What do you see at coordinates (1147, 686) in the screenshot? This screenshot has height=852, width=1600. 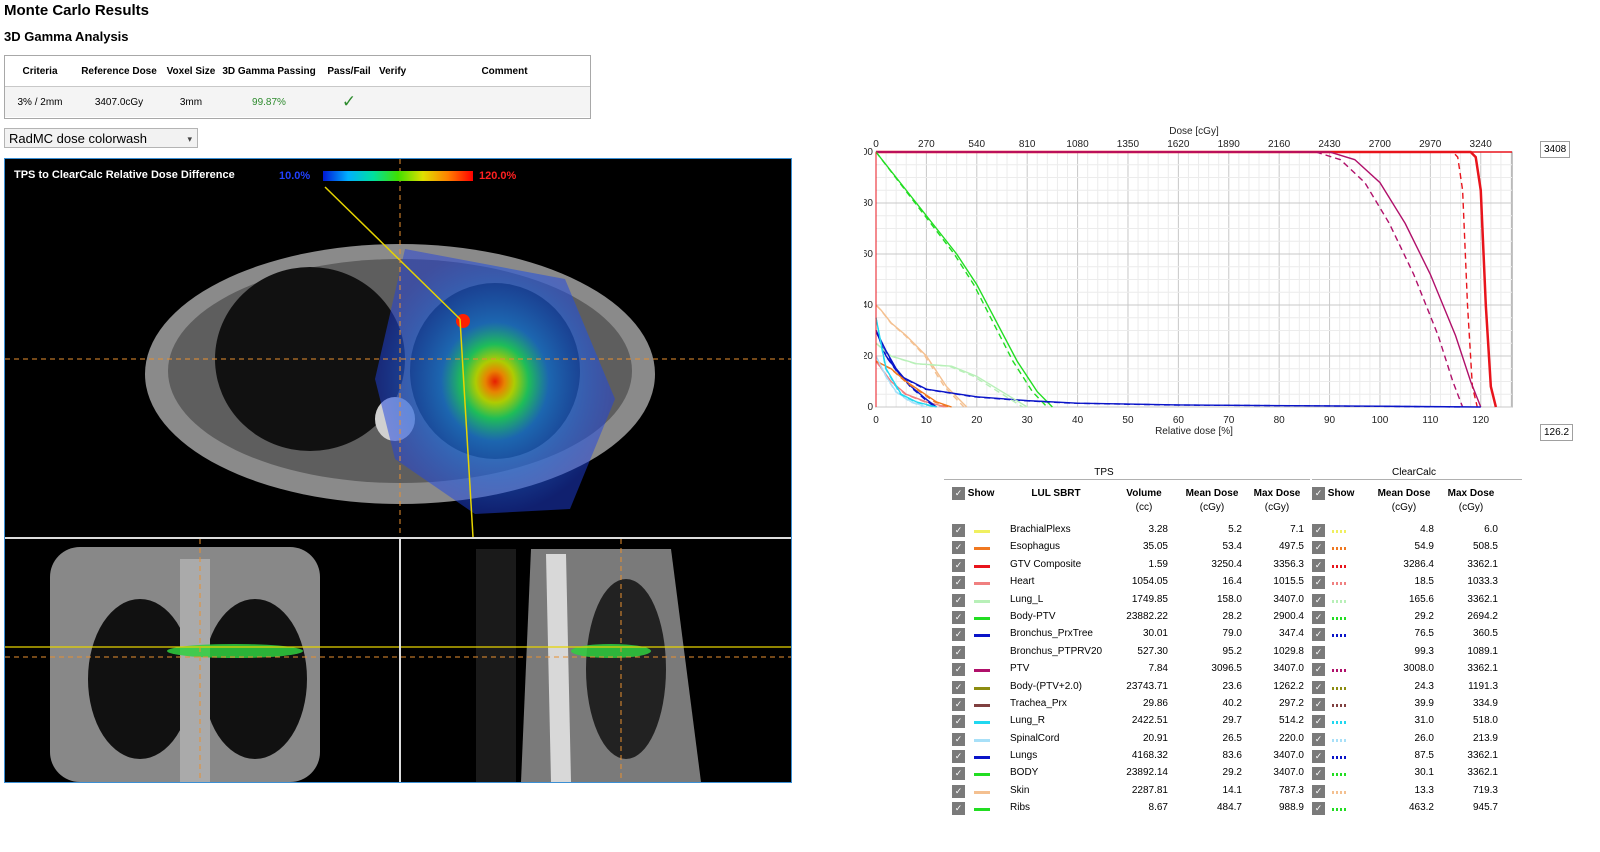 I see `volume-value: 23743.71` at bounding box center [1147, 686].